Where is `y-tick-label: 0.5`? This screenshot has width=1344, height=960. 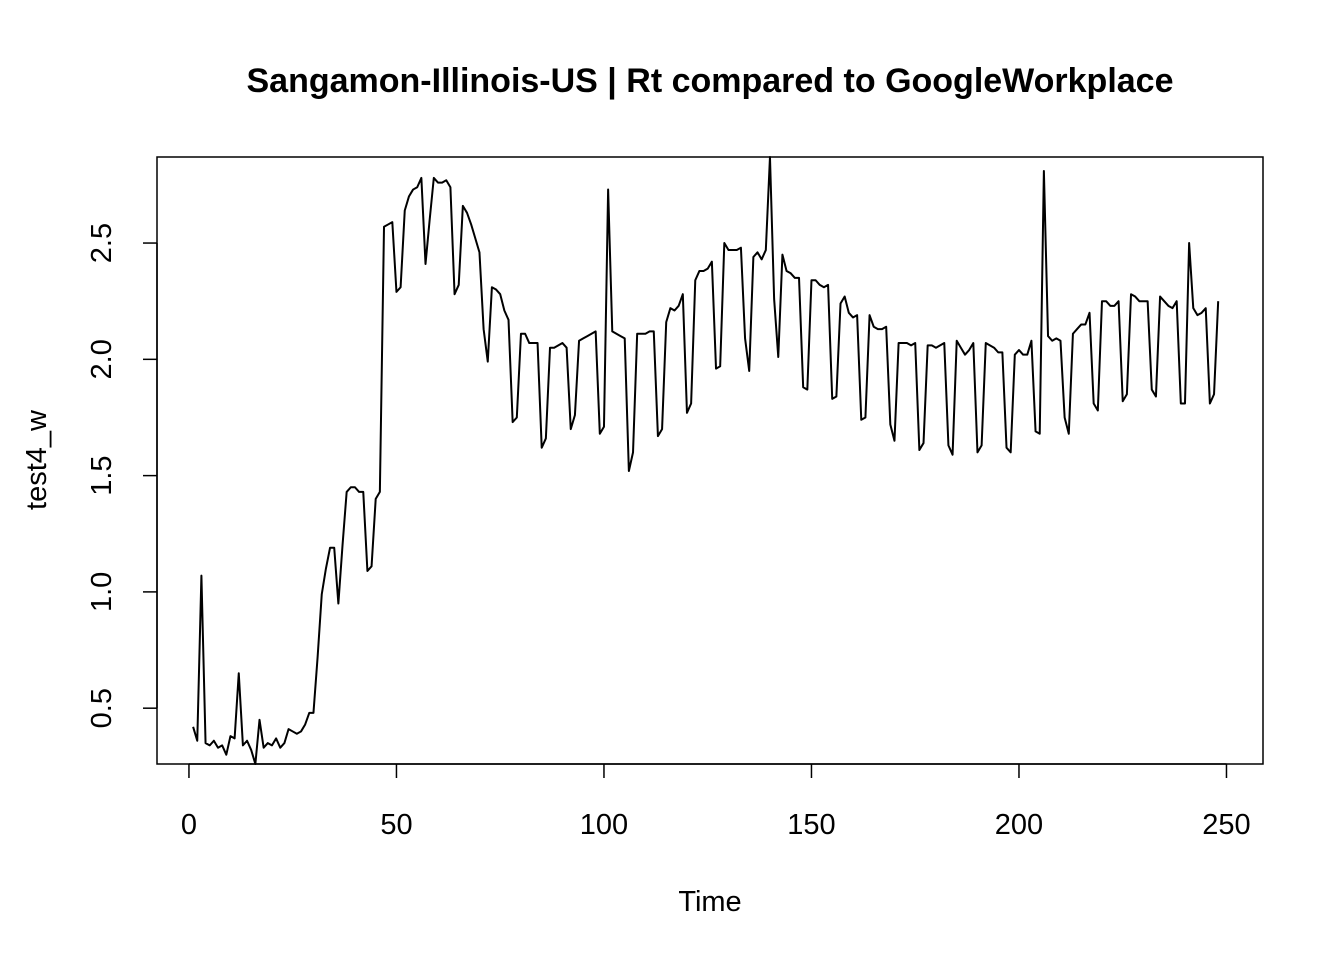
y-tick-label: 0.5 is located at coordinates (102, 708).